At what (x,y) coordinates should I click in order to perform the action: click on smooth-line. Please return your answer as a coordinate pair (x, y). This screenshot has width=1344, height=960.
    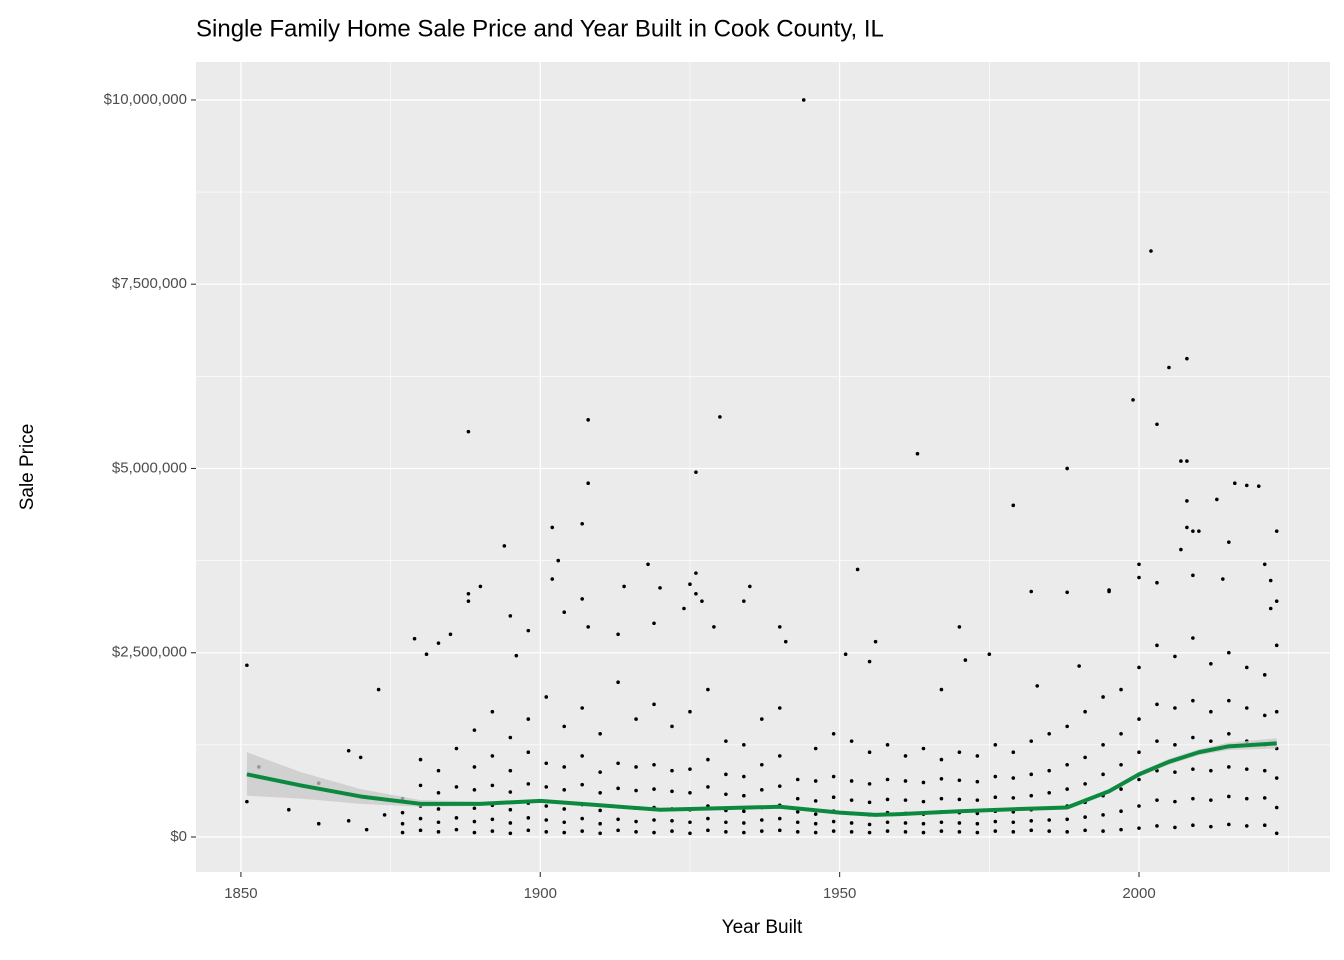
    Looking at the image, I should click on (761, 779).